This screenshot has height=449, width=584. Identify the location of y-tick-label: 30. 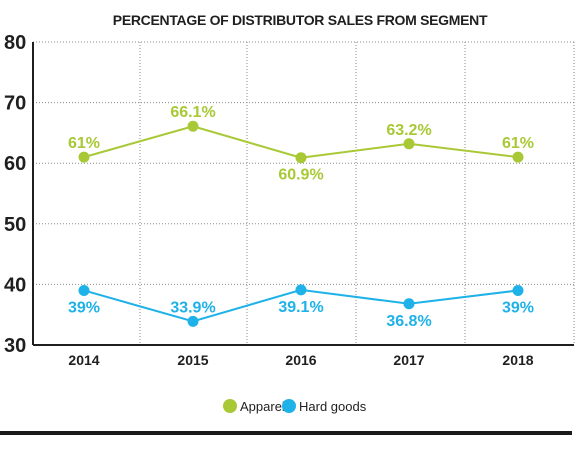
(15, 346).